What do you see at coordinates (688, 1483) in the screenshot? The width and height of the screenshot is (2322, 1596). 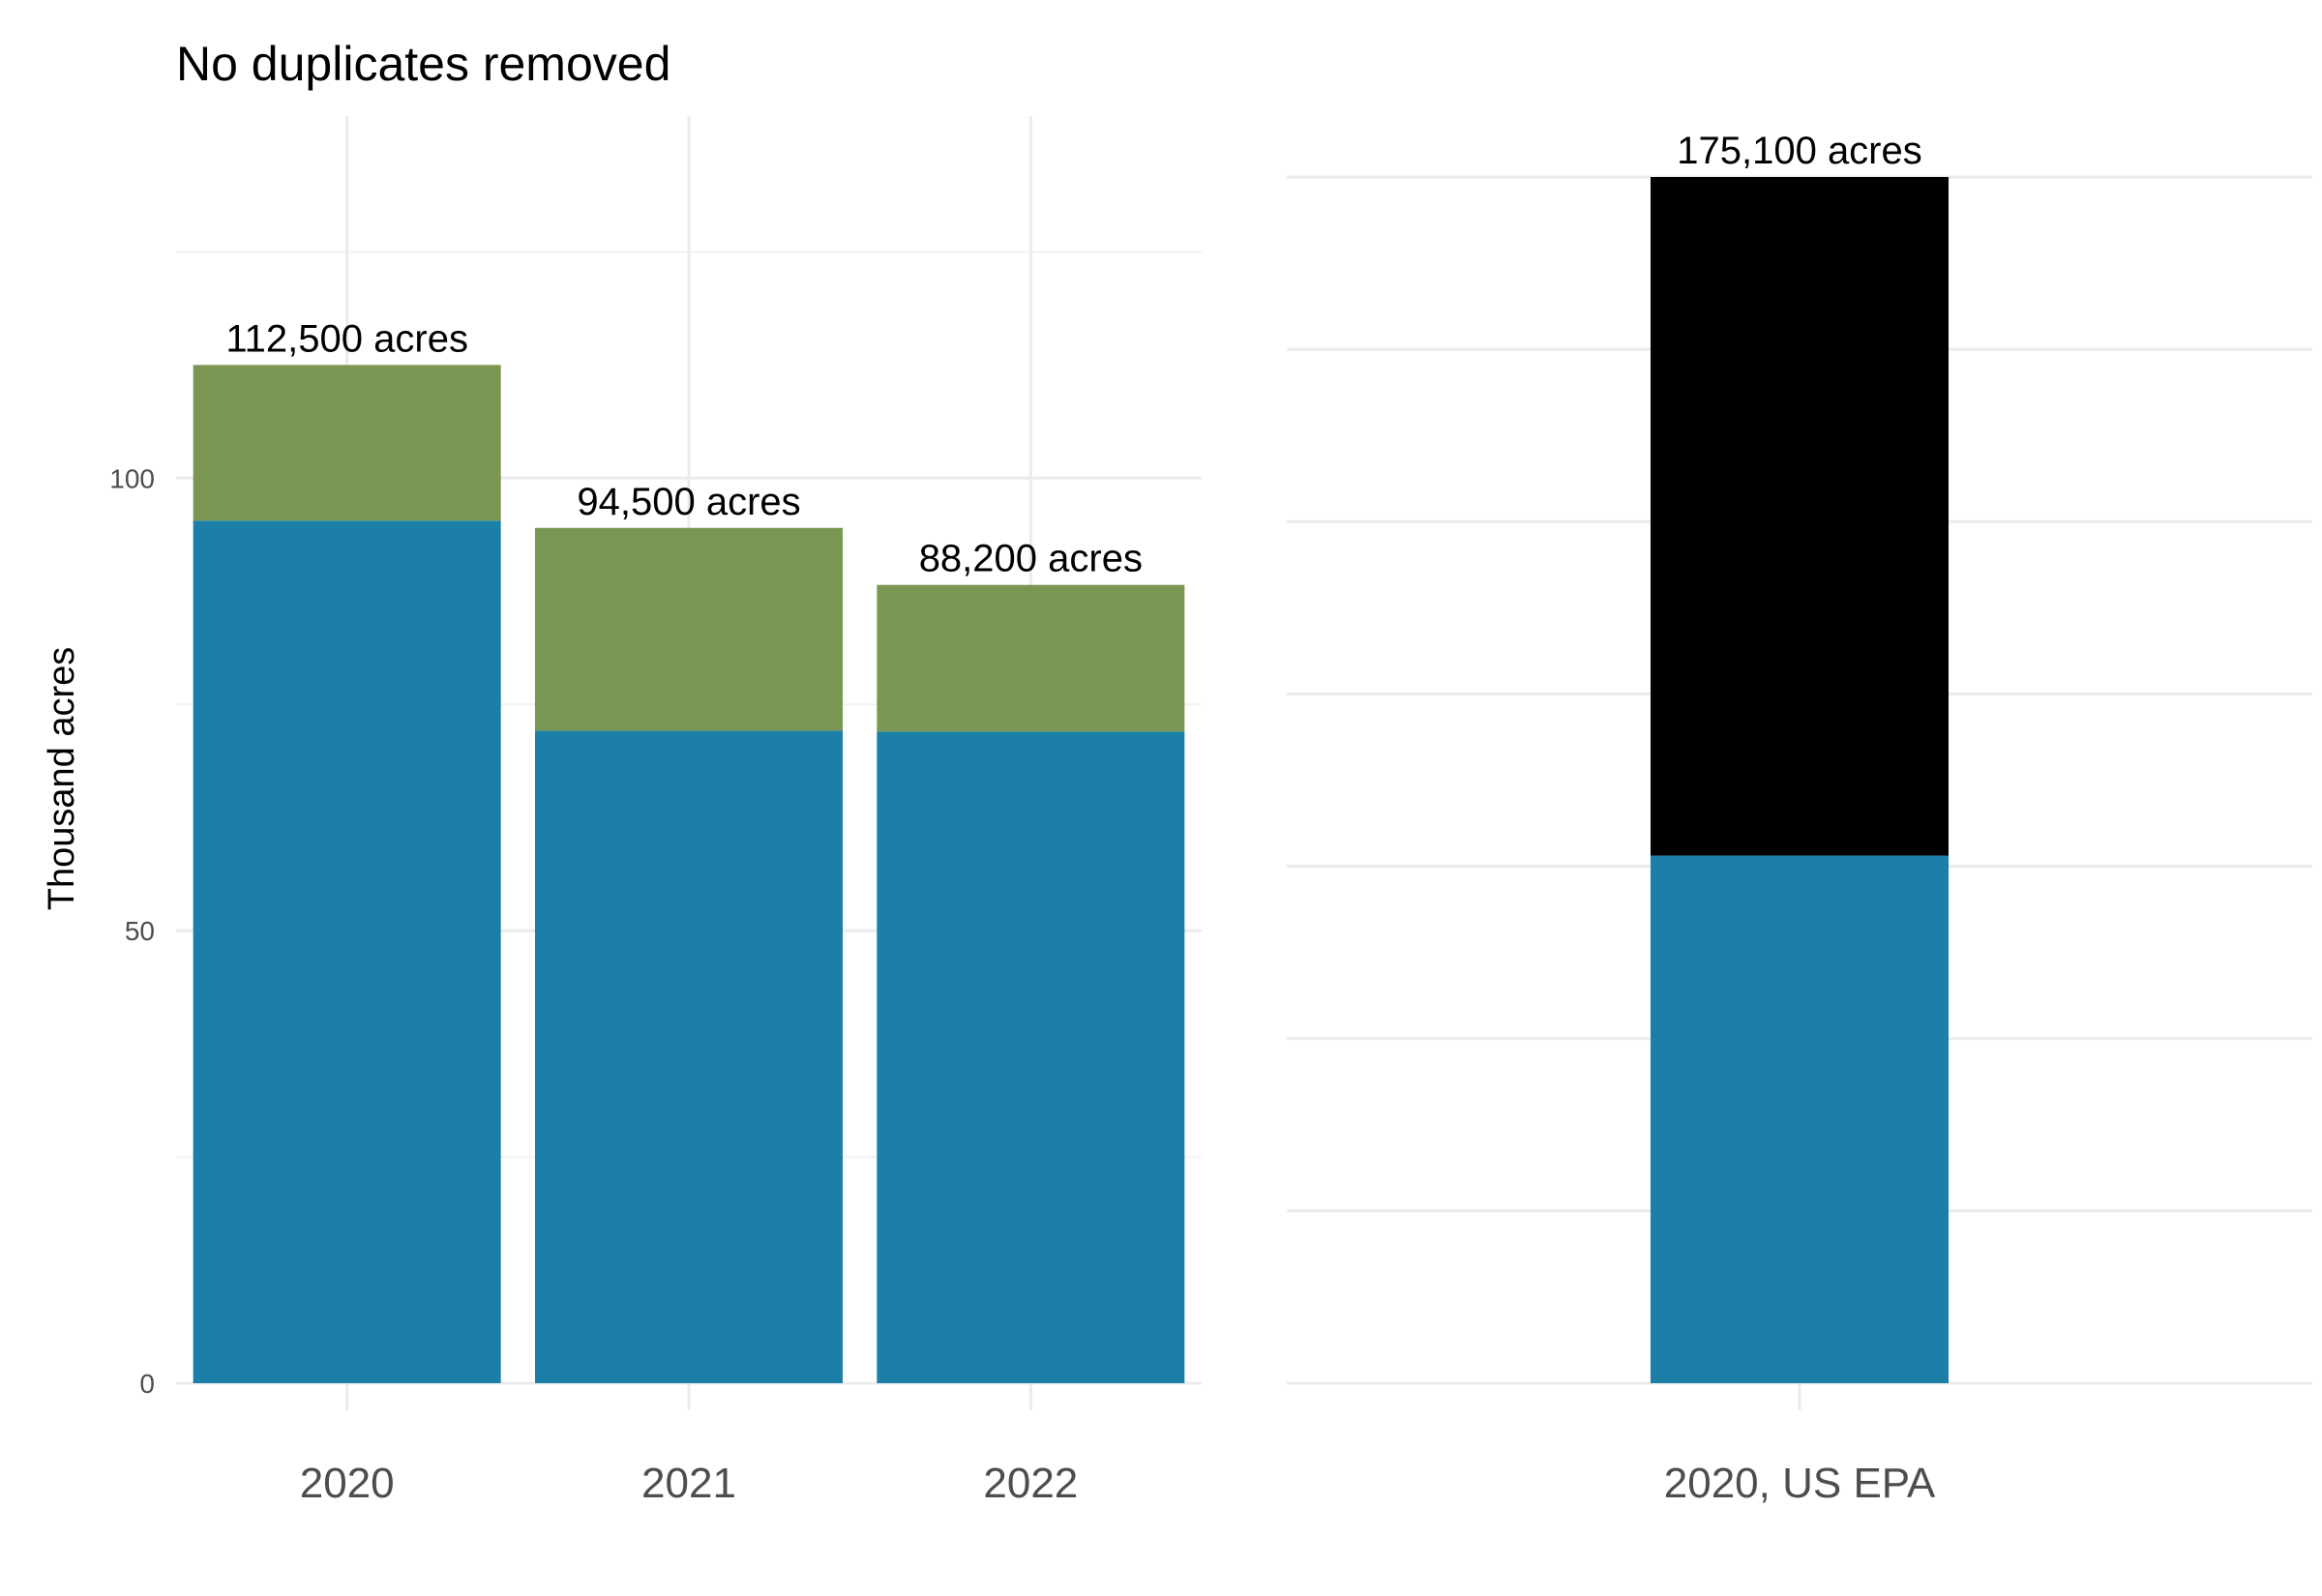 I see `x-tick-label: 2021` at bounding box center [688, 1483].